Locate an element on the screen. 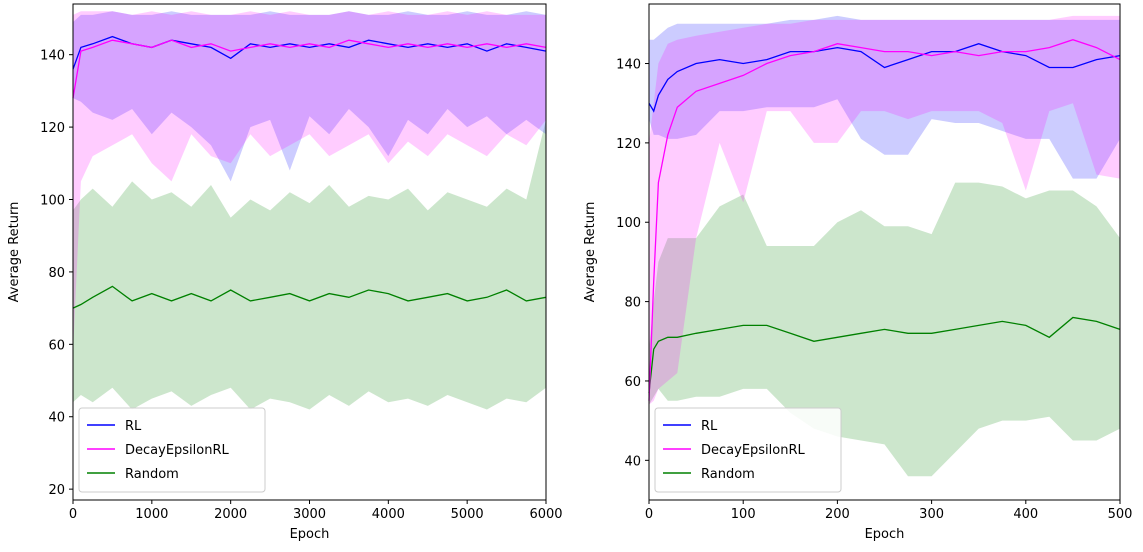 This screenshot has width=1143, height=552. x-tick-label: 3000 is located at coordinates (309, 514).